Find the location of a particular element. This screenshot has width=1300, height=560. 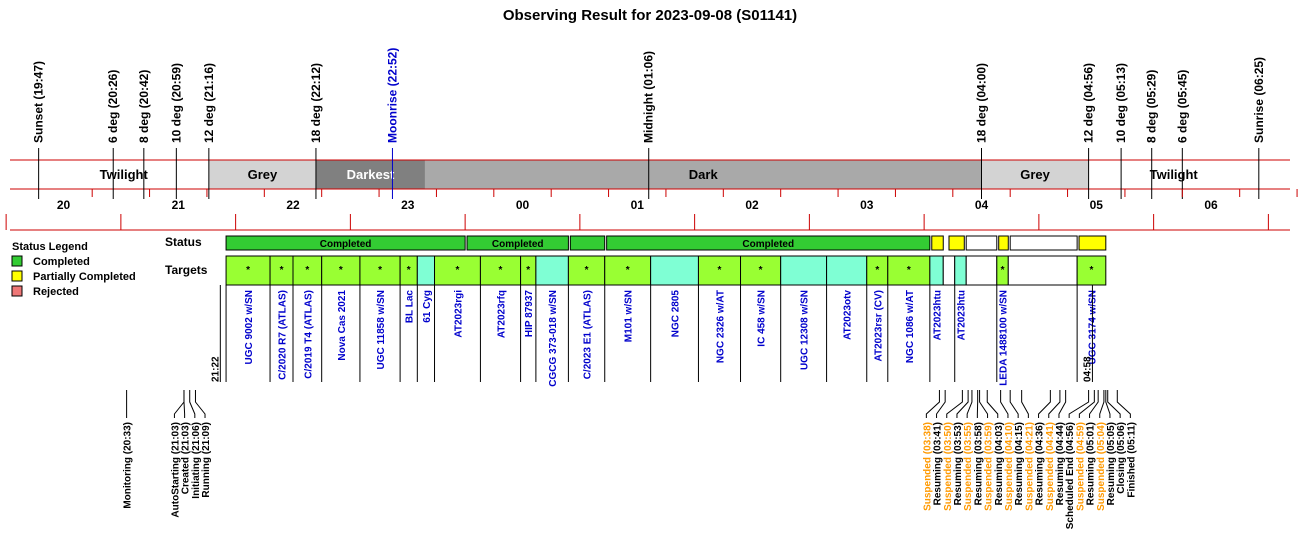

sun-event-label: Sunset (19:47) is located at coordinates (39, 102).